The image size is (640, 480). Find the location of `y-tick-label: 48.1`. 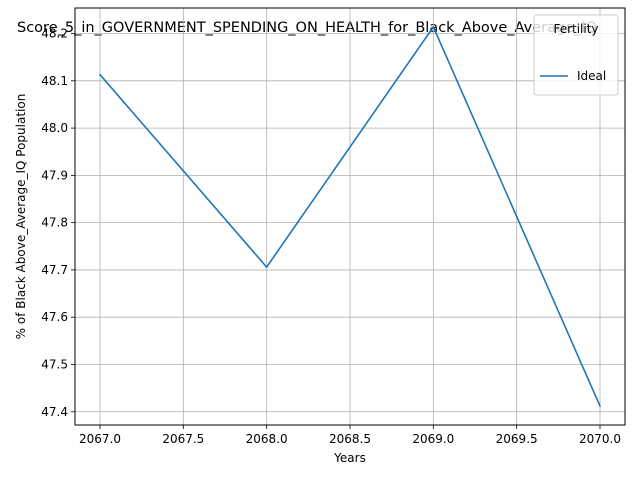

y-tick-label: 48.1 is located at coordinates (54, 81).